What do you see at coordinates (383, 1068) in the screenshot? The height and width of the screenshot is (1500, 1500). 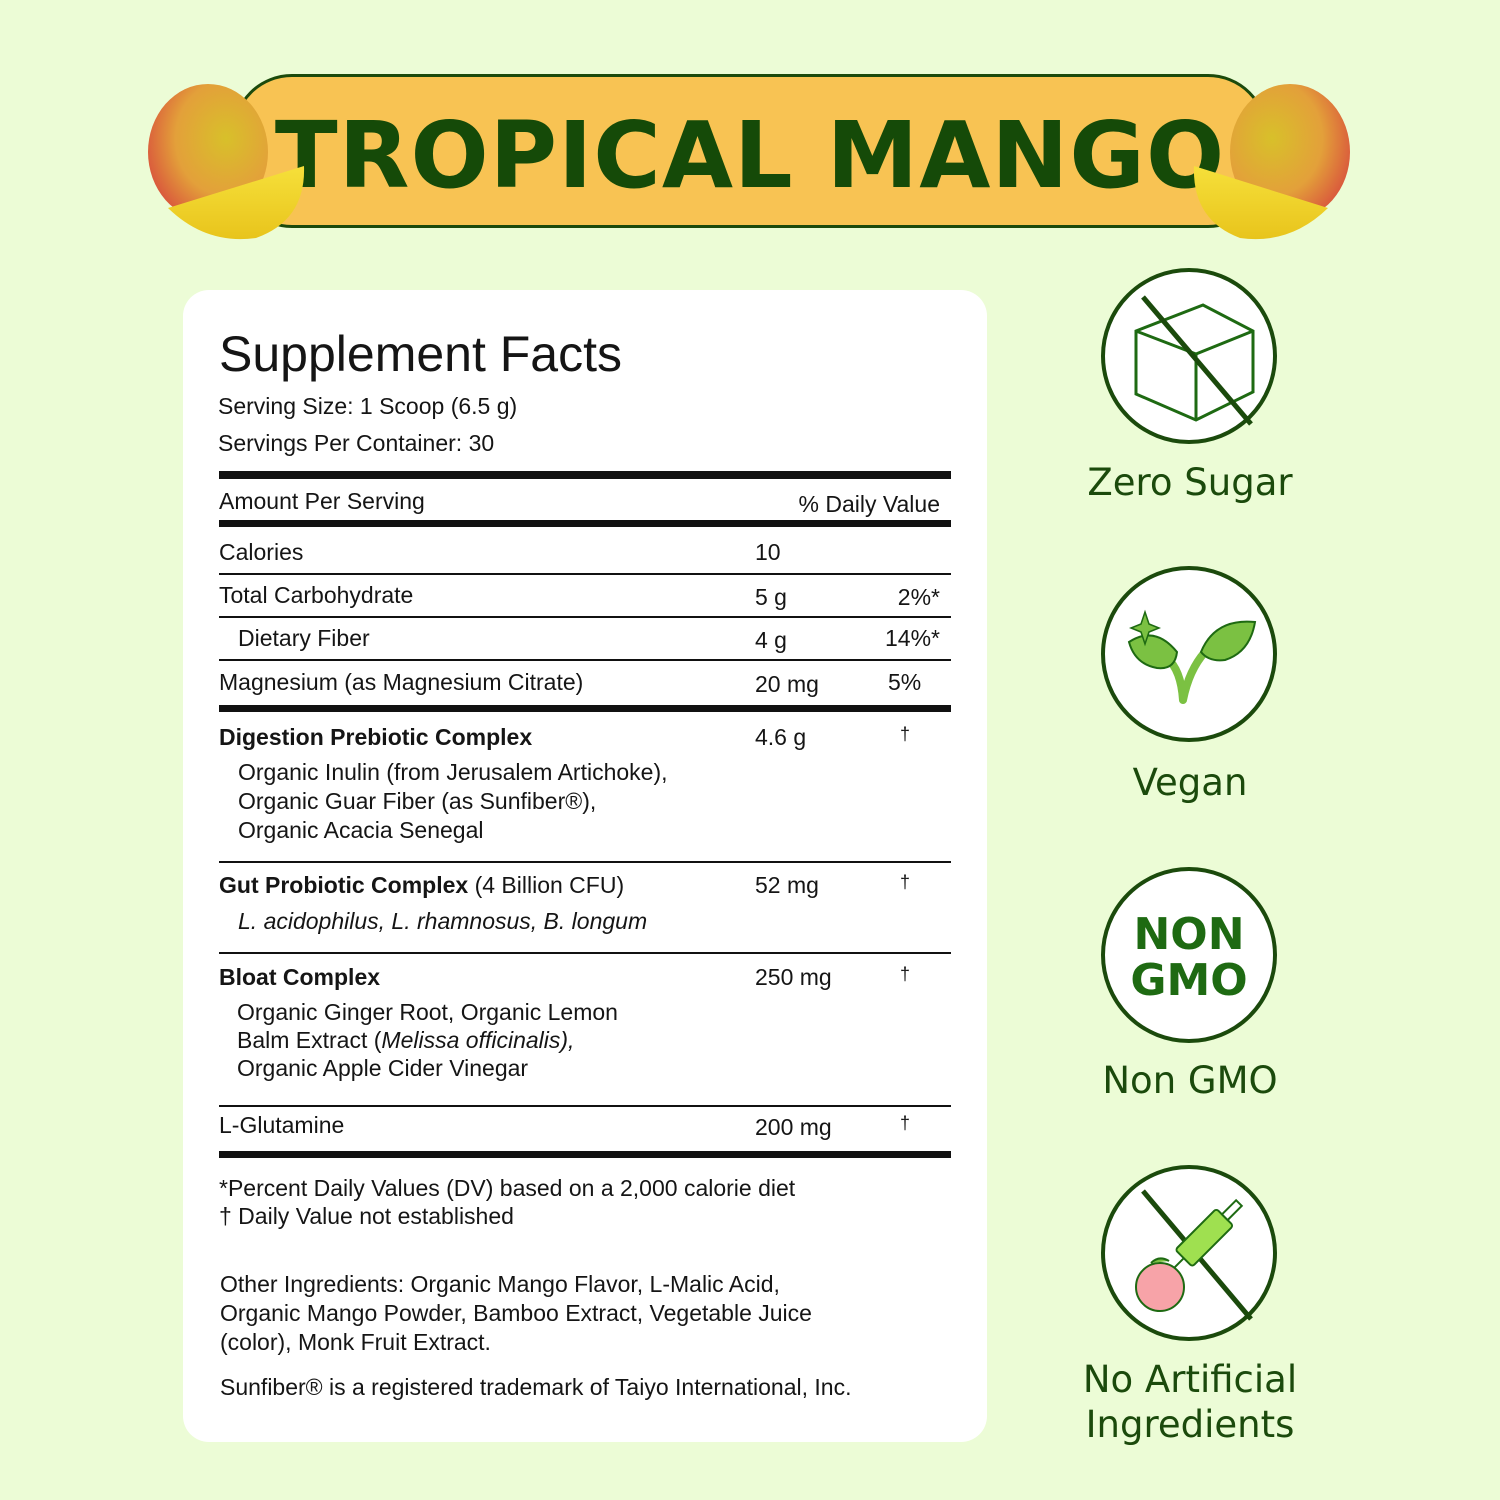 I see `ingredient-line: Organic Apple Cider Vinegar` at bounding box center [383, 1068].